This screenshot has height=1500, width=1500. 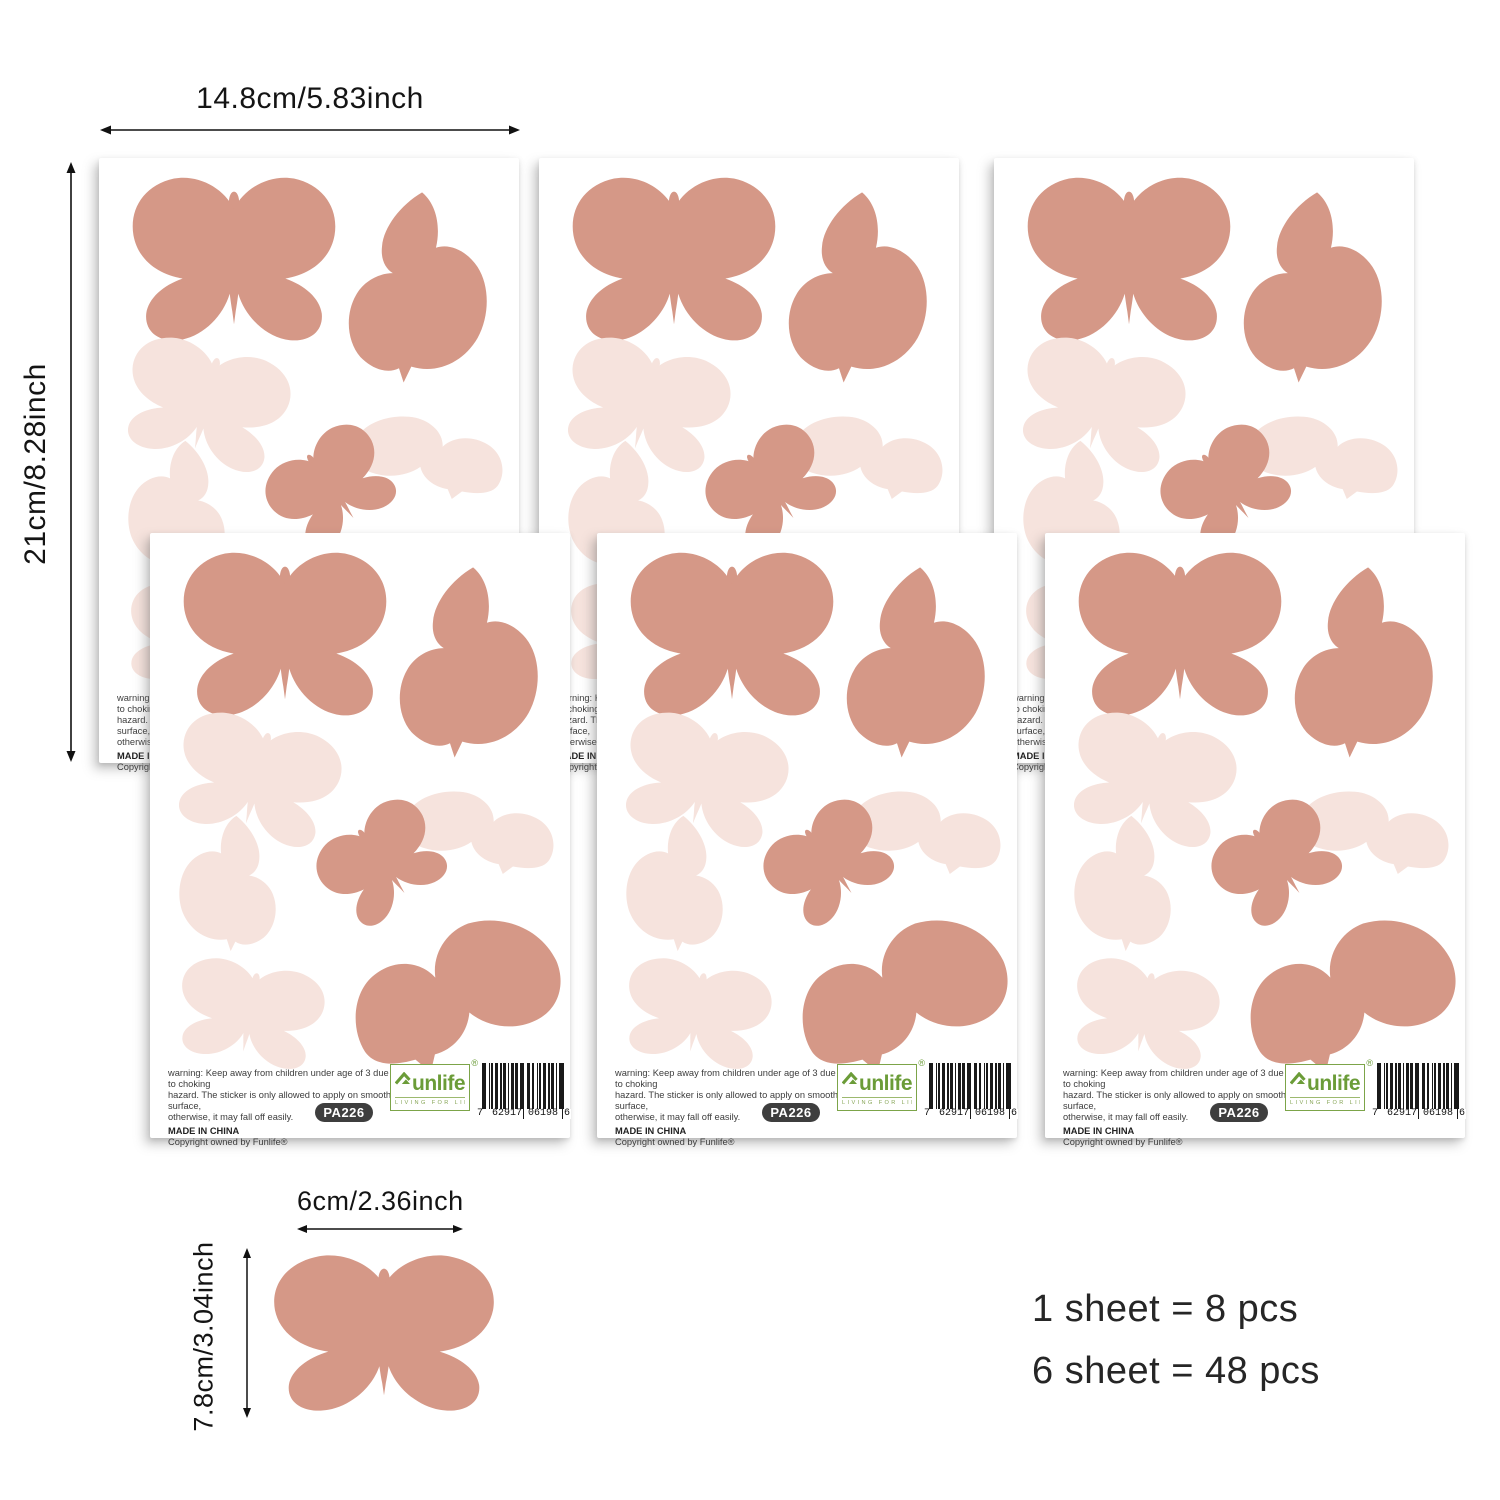 What do you see at coordinates (71, 462) in the screenshot?
I see `sheet-height-dimension-arrow` at bounding box center [71, 462].